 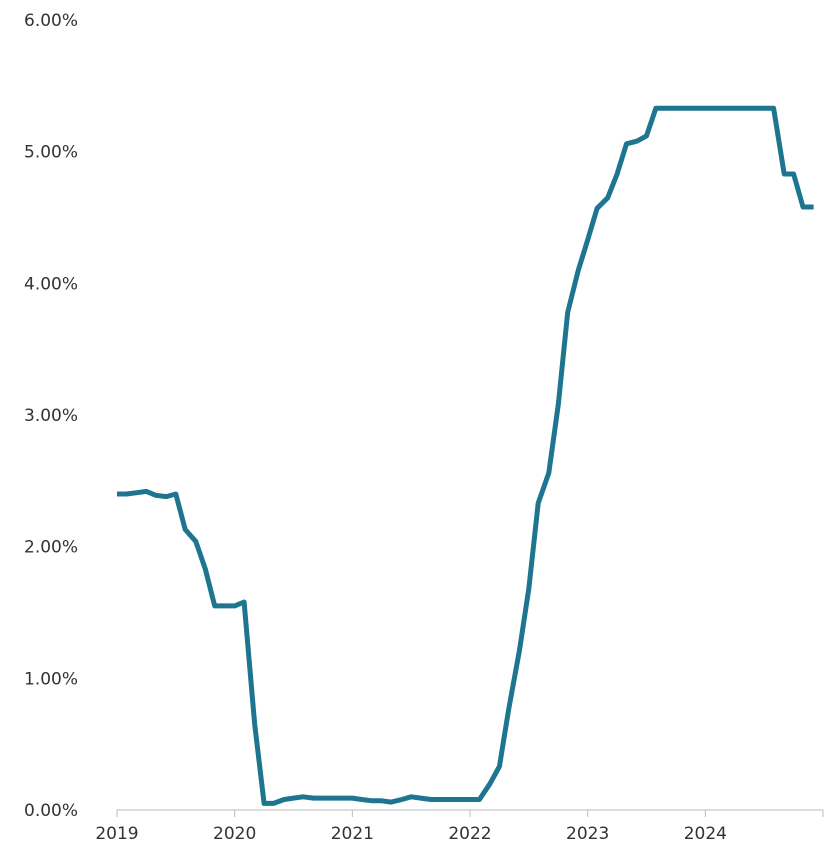 I want to click on x-tick-label: 2024, so click(x=705, y=834).